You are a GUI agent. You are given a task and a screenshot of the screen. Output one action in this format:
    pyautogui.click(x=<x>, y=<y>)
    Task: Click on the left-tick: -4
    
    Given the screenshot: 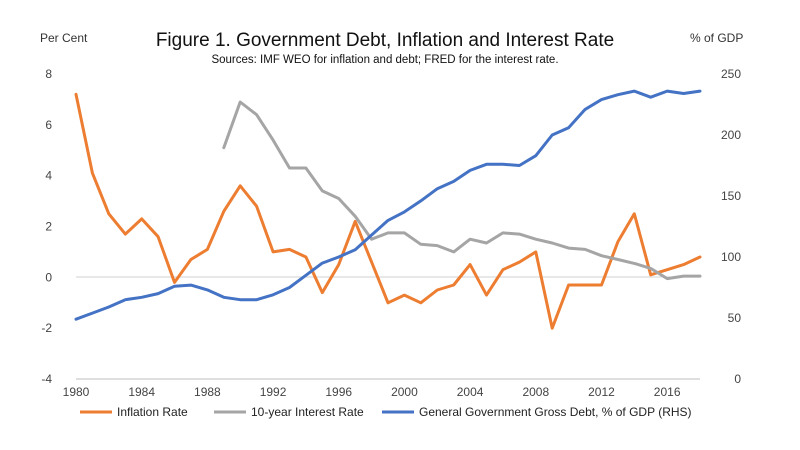 What is the action you would take?
    pyautogui.click(x=46, y=379)
    